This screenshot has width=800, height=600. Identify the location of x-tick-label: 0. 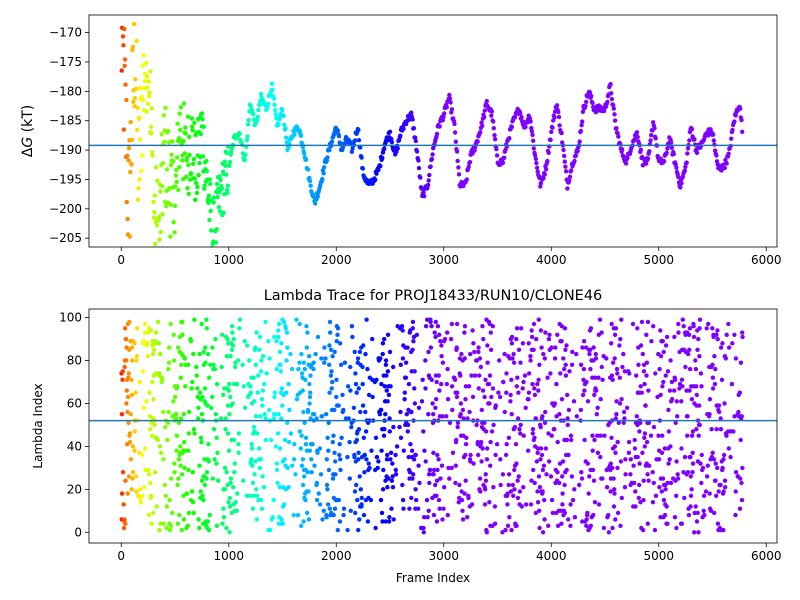
(121, 260).